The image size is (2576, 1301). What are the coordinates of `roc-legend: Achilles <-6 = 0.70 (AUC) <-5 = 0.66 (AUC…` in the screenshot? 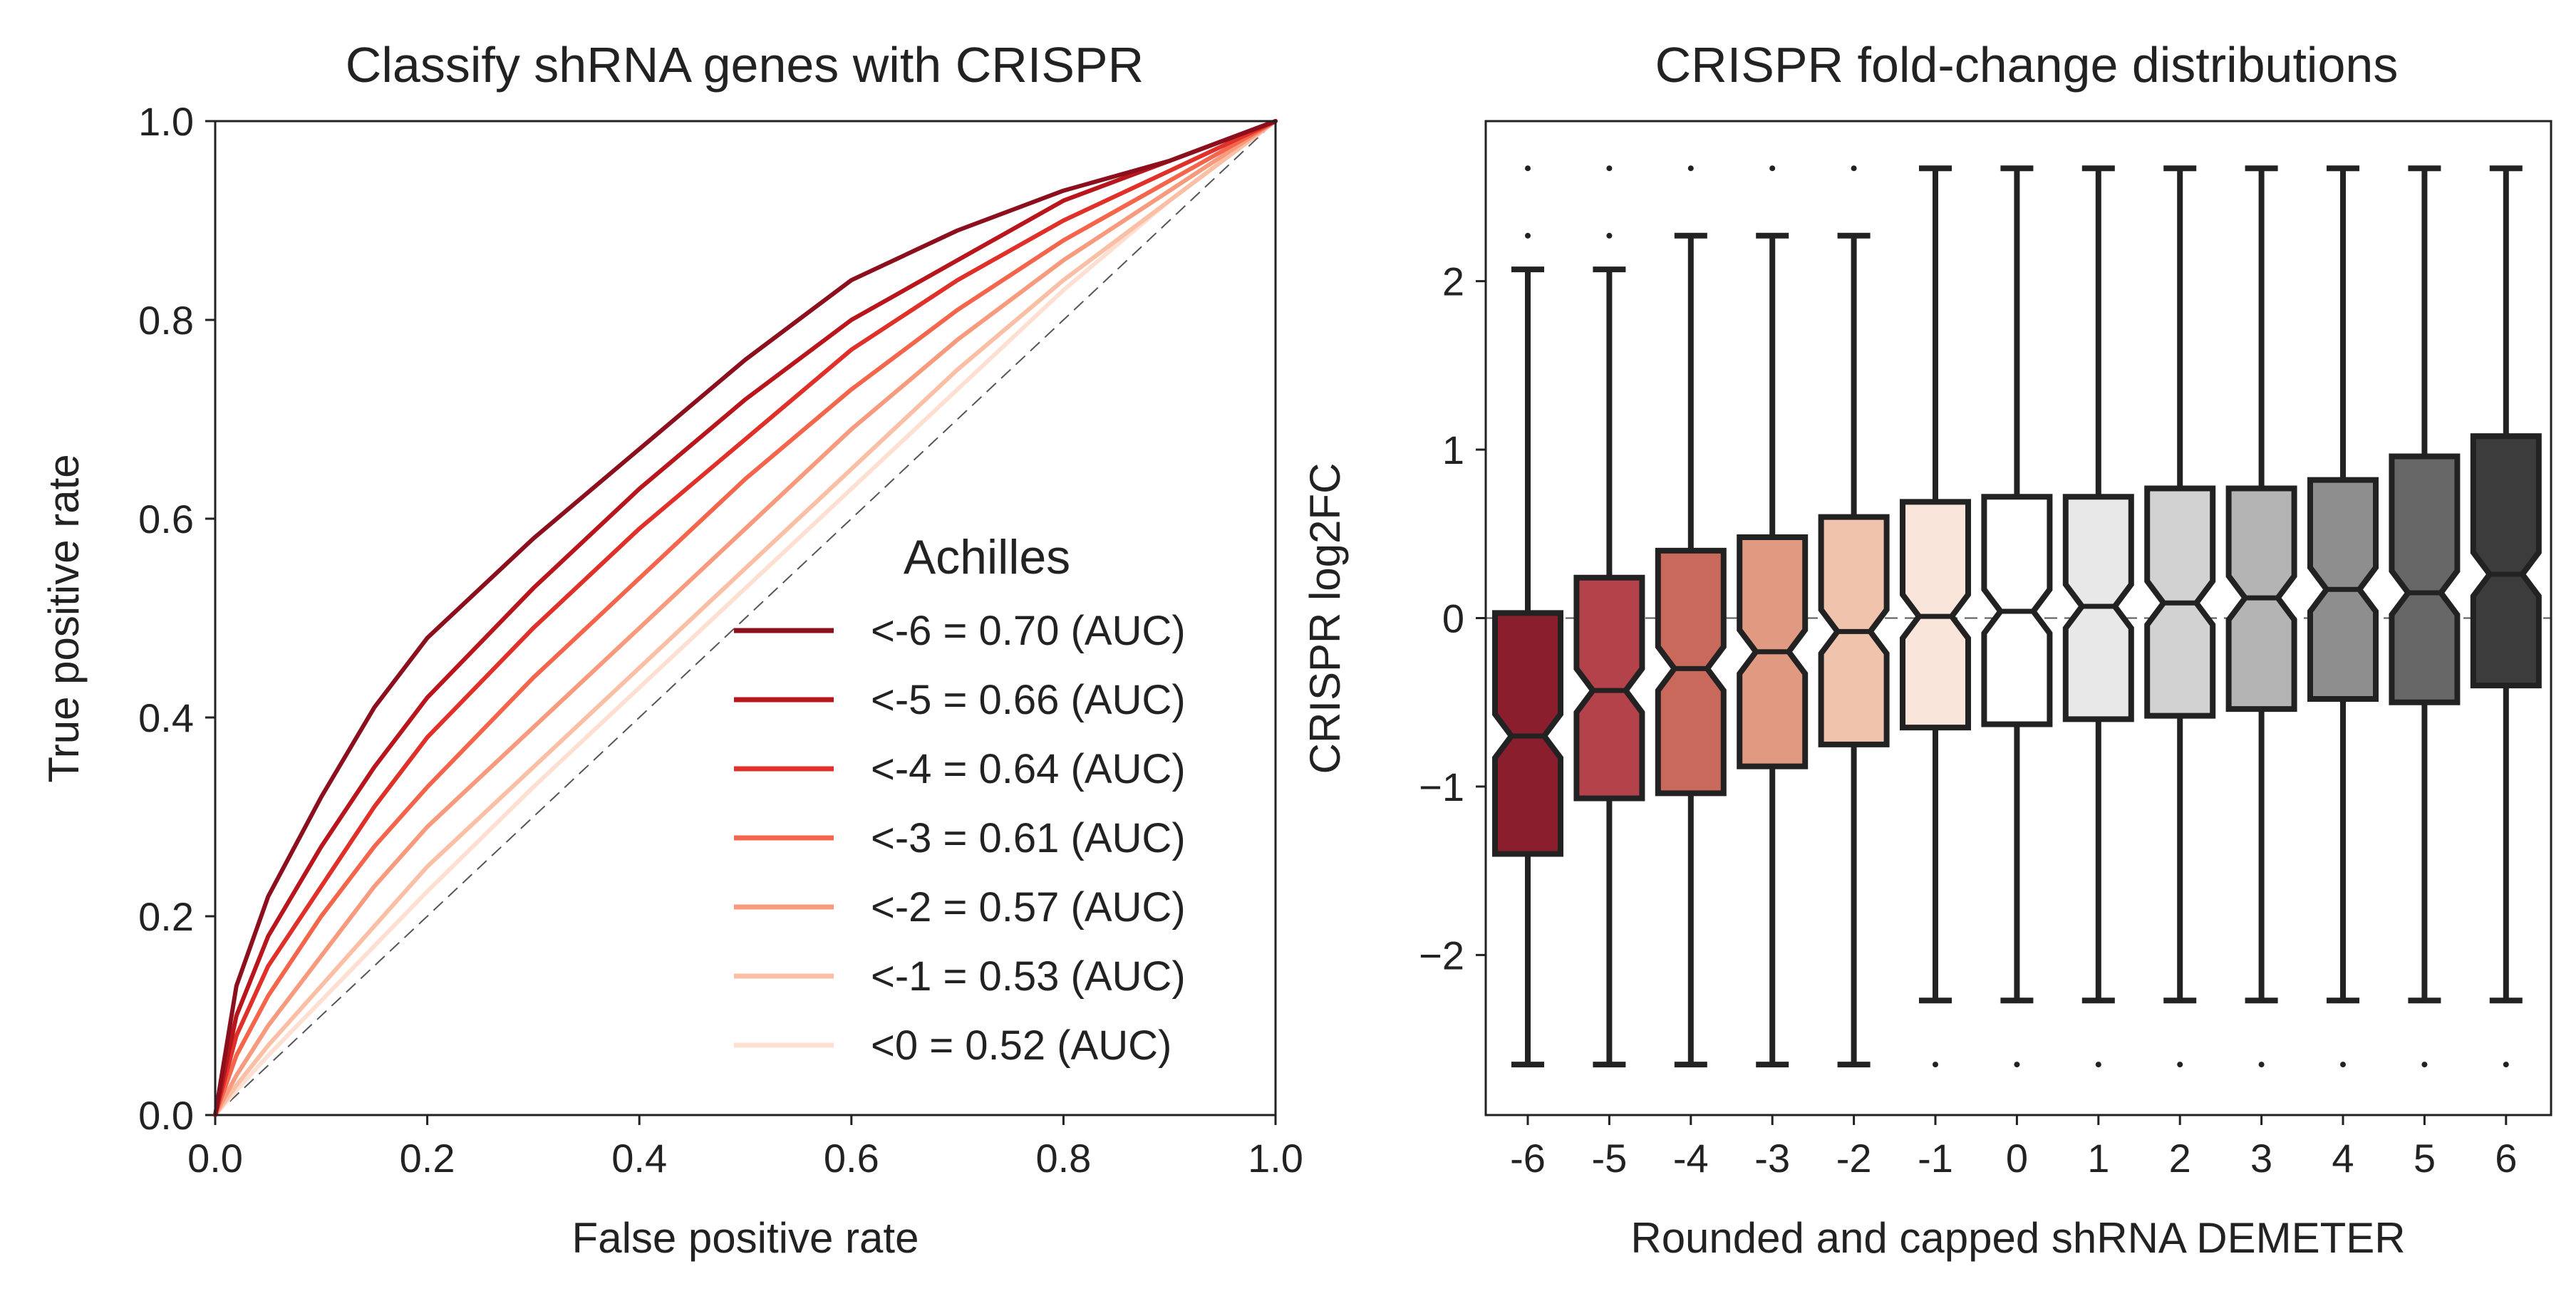 It's located at (960, 799).